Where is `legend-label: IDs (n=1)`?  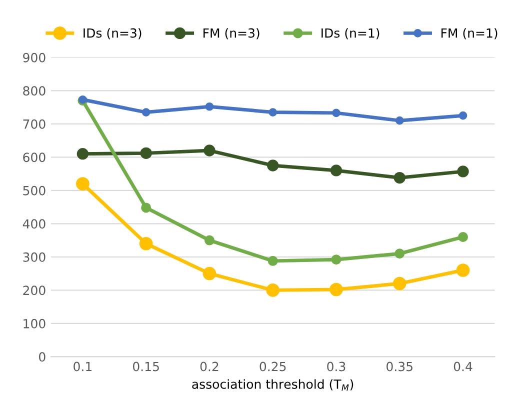
legend-label: IDs (n=1) is located at coordinates (351, 34).